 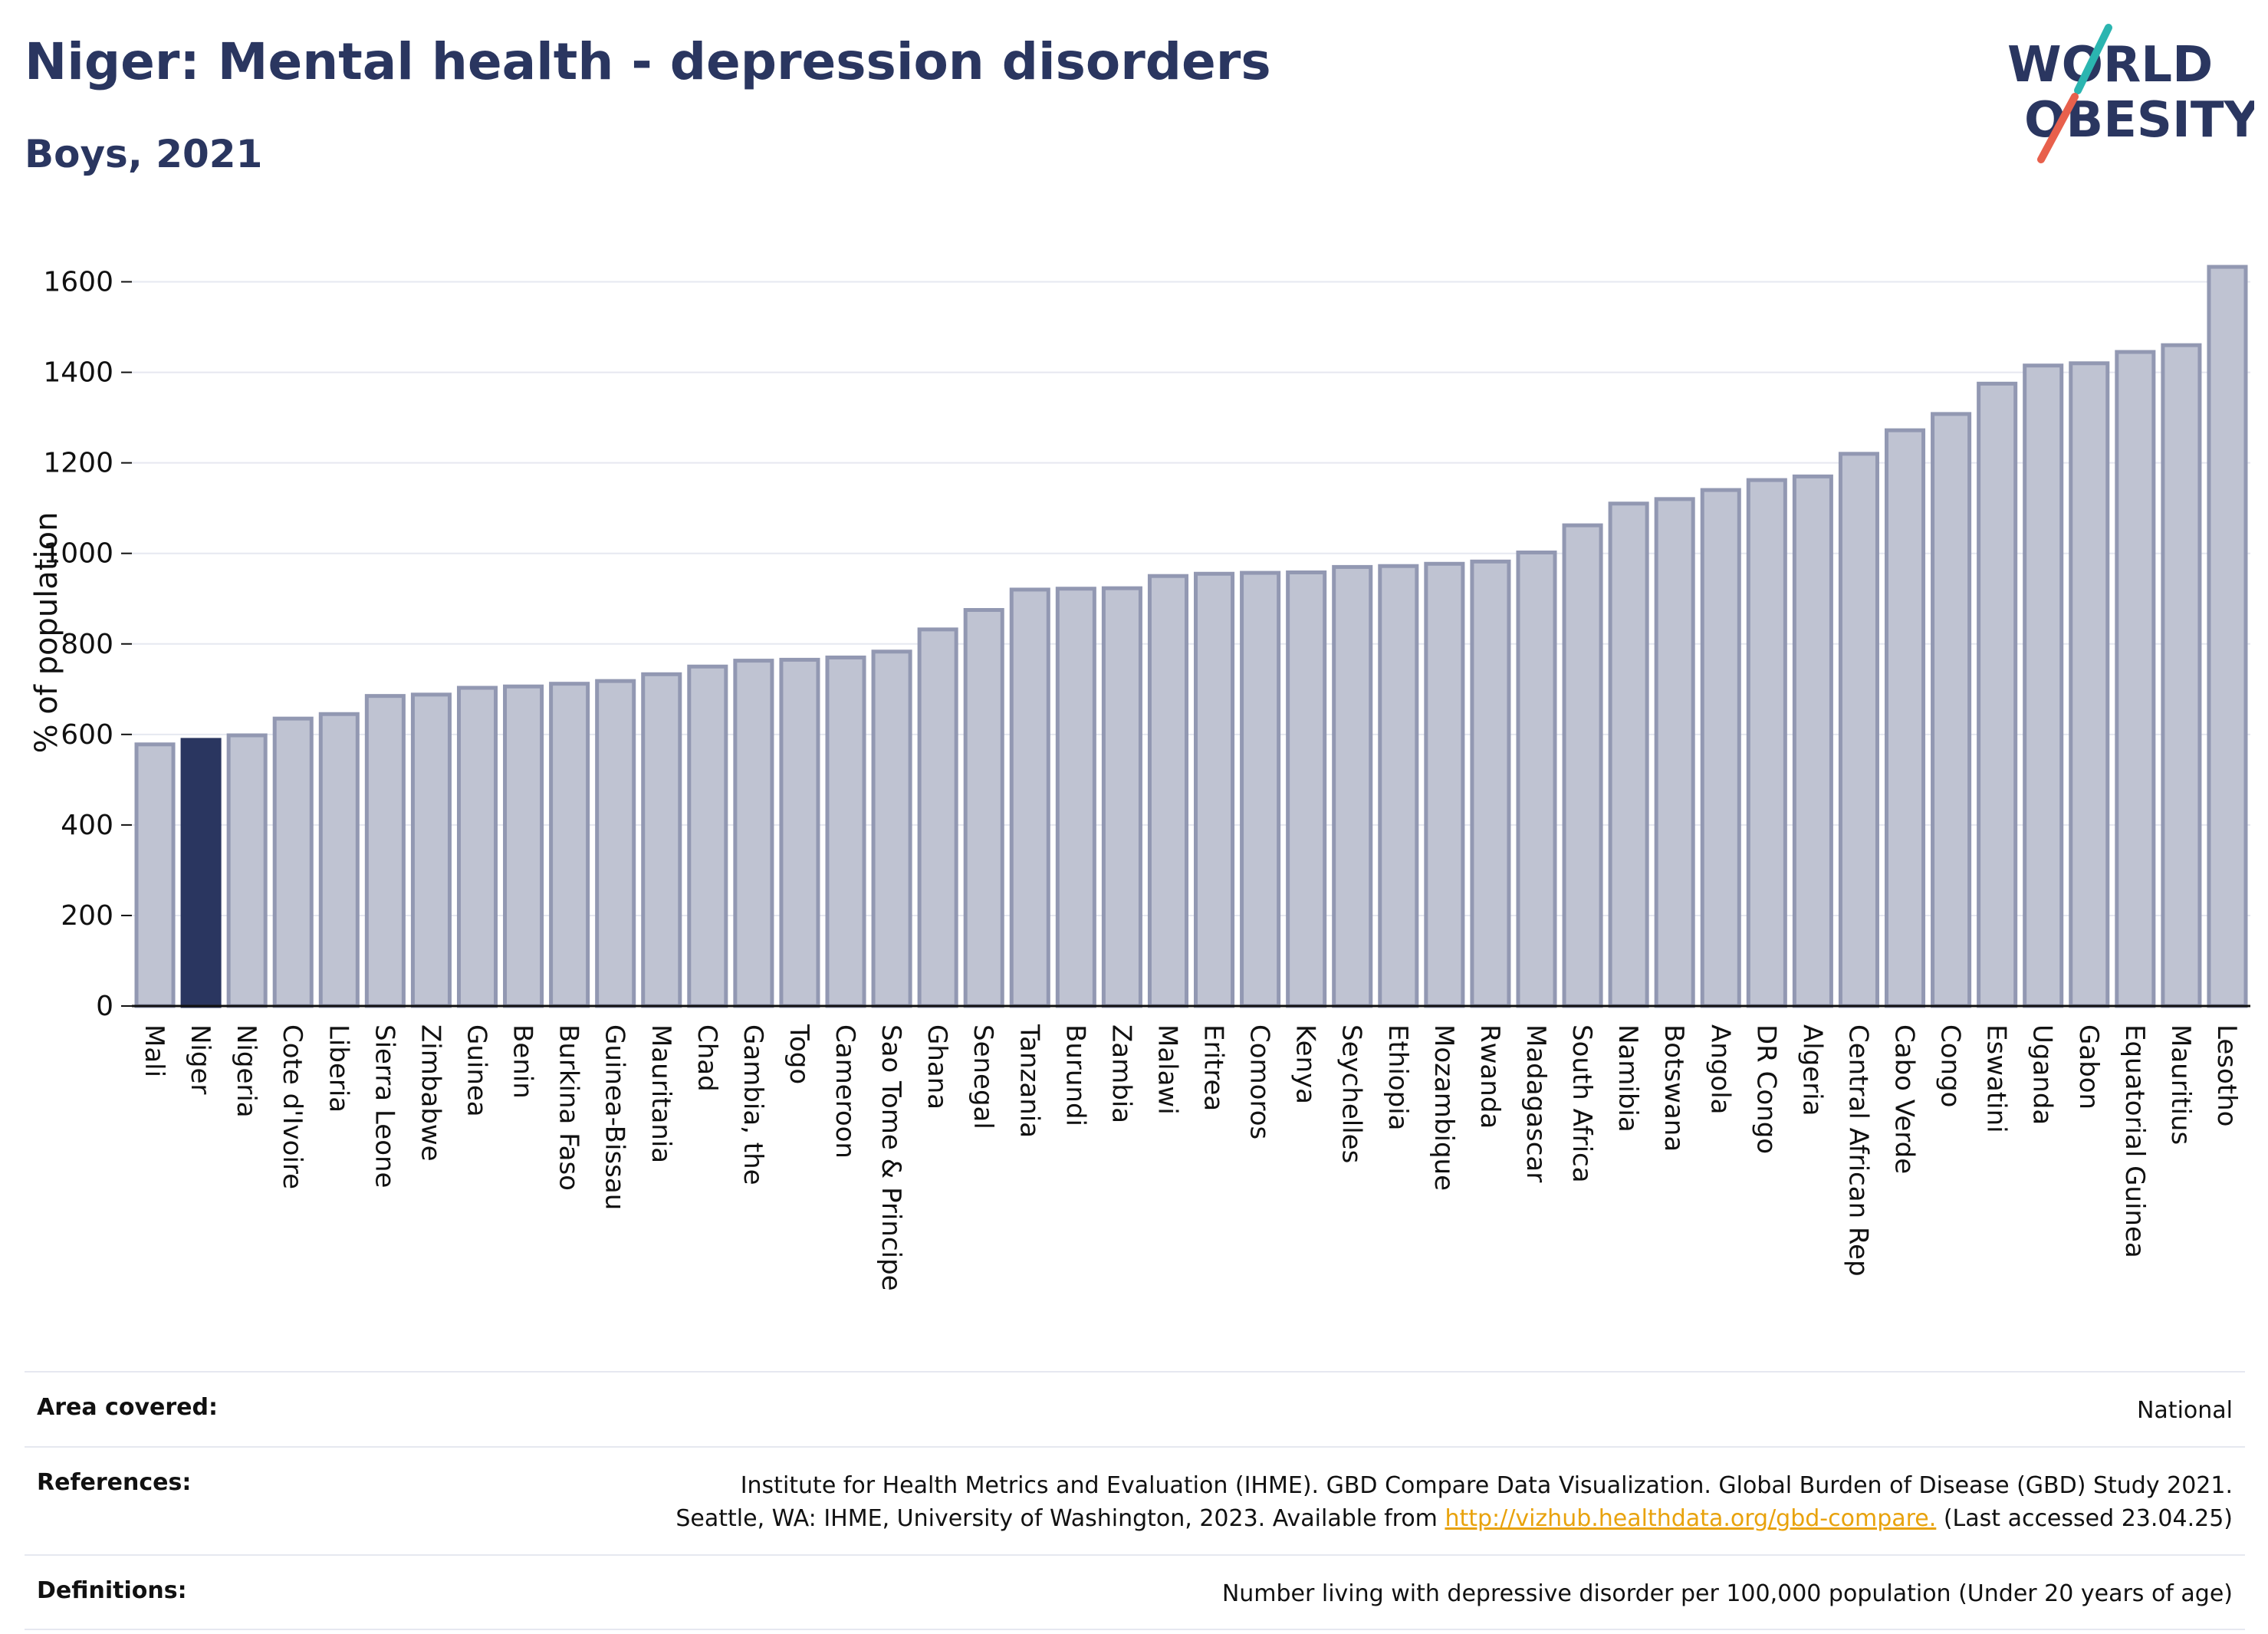 What do you see at coordinates (753, 1105) in the screenshot?
I see `x-category-label: Gambia, the` at bounding box center [753, 1105].